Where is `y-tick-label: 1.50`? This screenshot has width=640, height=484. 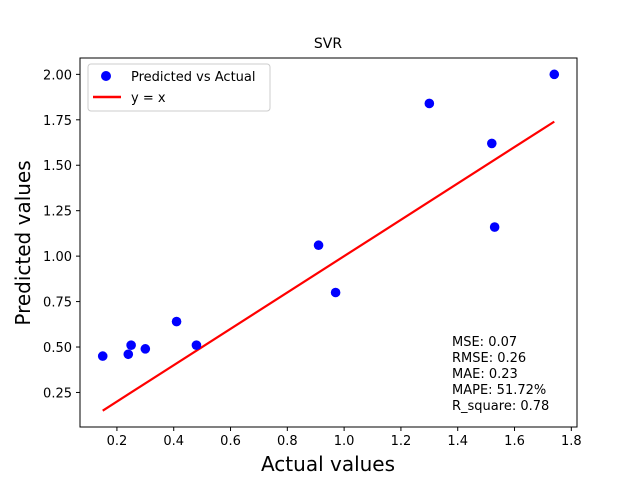
y-tick-label: 1.50 is located at coordinates (57, 166).